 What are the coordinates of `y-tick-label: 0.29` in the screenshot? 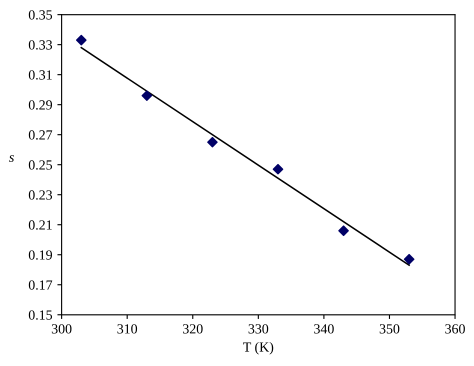 It's located at (40, 105).